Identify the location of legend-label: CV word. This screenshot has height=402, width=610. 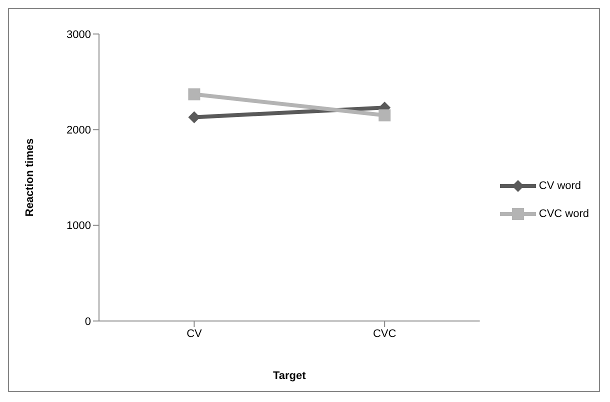
(560, 186).